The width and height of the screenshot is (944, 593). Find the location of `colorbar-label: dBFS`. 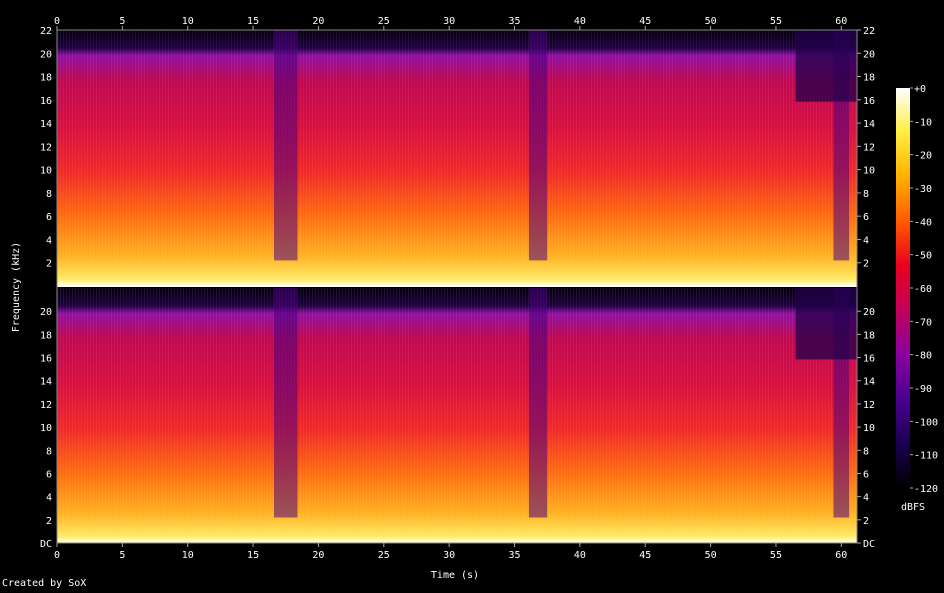

colorbar-label: dBFS is located at coordinates (913, 507).